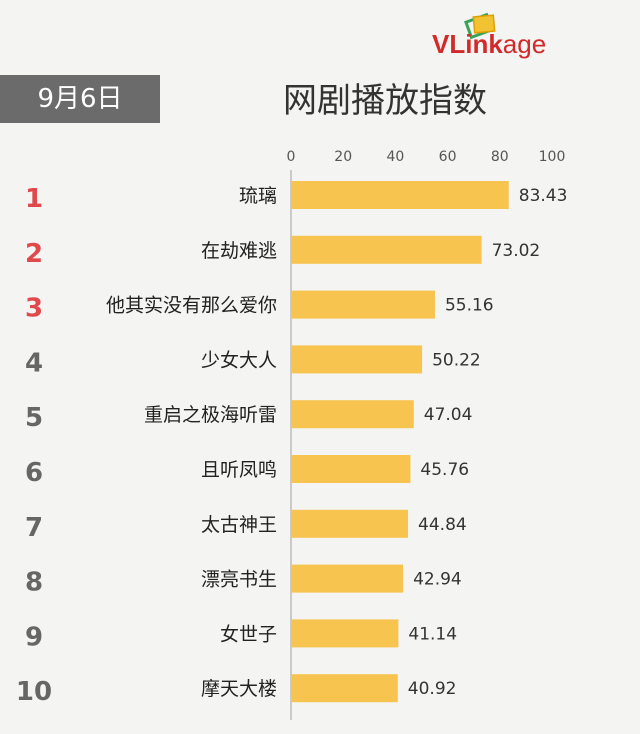 The height and width of the screenshot is (734, 640). I want to click on rank-number: 5, so click(34, 418).